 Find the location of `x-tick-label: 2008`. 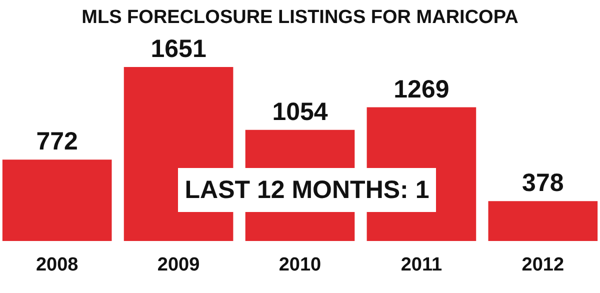

x-tick-label: 2008 is located at coordinates (57, 265).